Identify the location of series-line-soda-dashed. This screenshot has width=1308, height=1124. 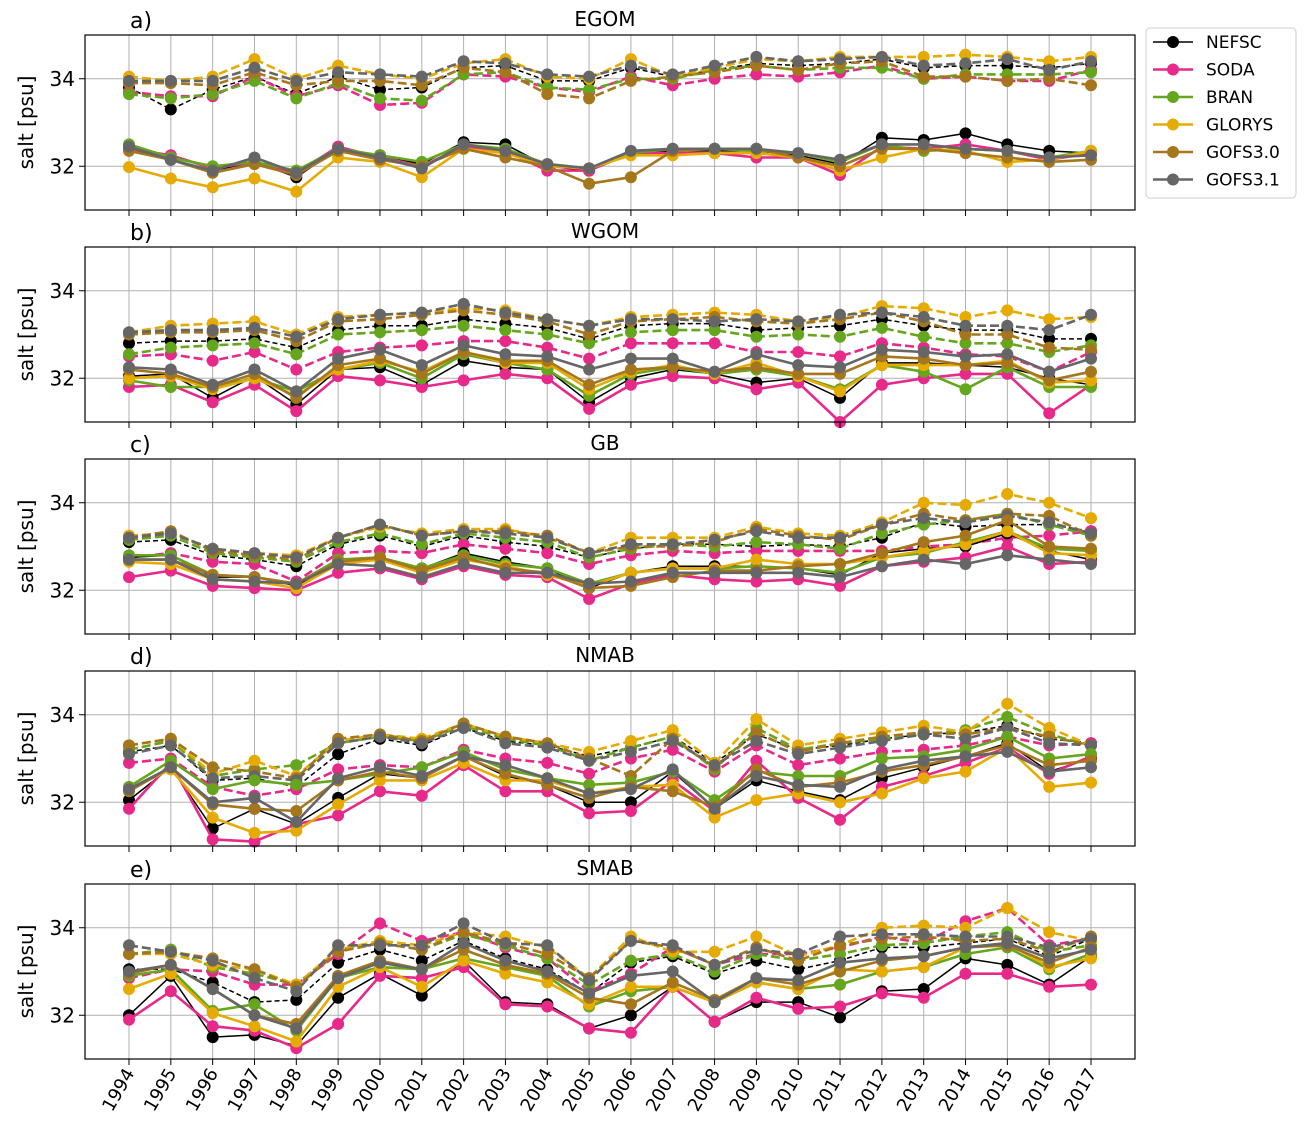
(610, 949).